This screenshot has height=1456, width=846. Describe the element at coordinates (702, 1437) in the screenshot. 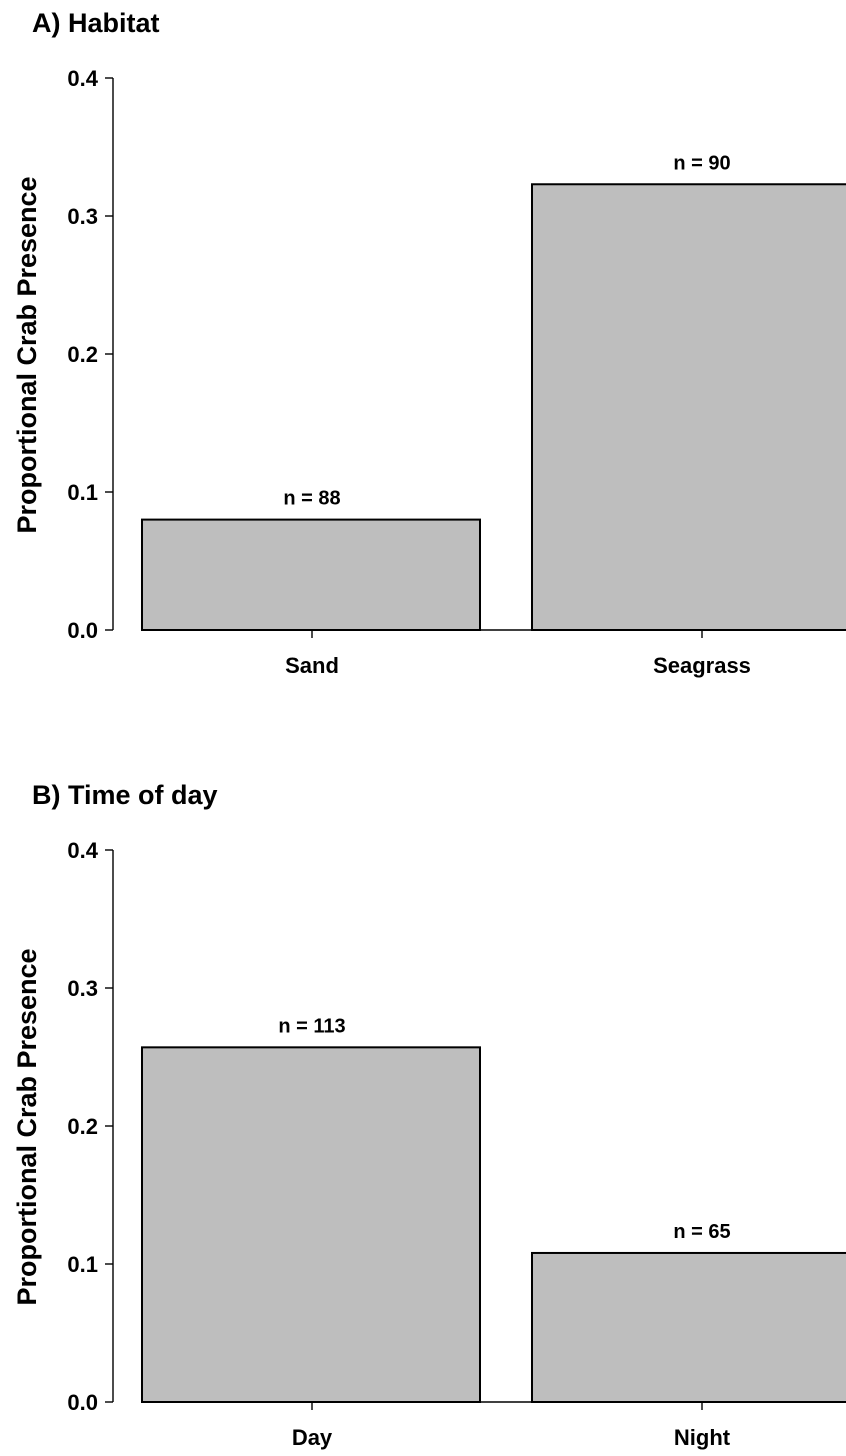

I see `x-tick-label: Night` at that location.